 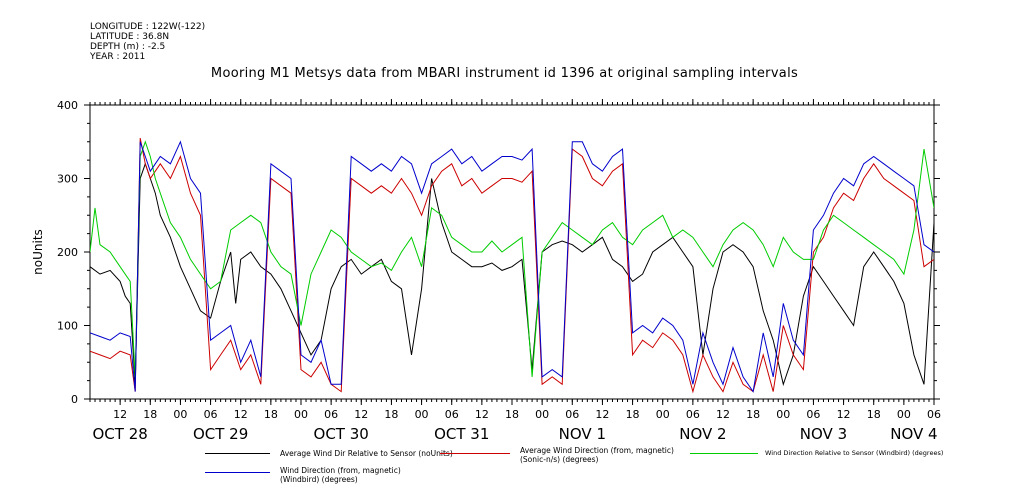 What do you see at coordinates (702, 434) in the screenshot?
I see `x-date-label: NOV 2` at bounding box center [702, 434].